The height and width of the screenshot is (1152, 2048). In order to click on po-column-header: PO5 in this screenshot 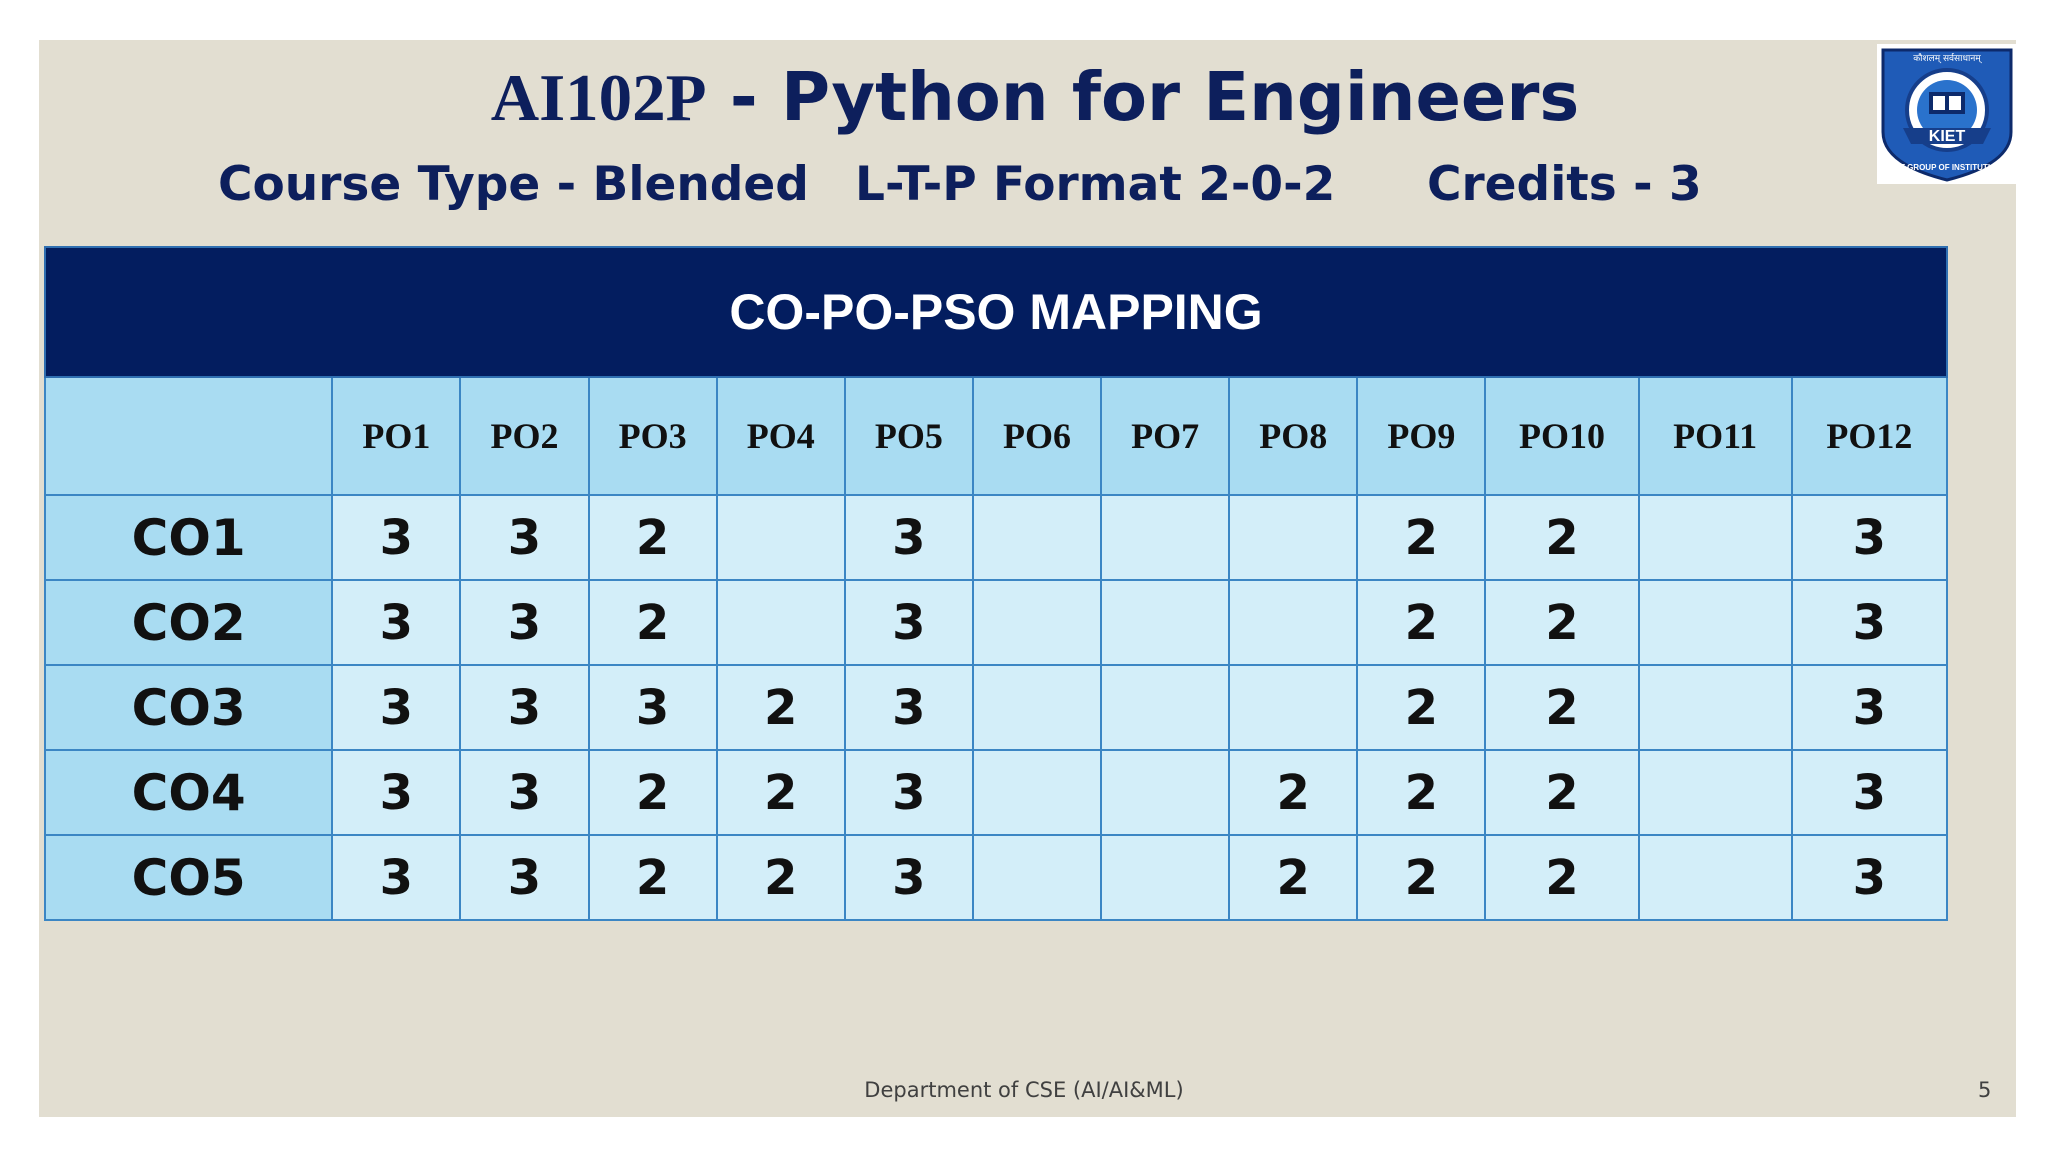, I will do `click(908, 436)`.